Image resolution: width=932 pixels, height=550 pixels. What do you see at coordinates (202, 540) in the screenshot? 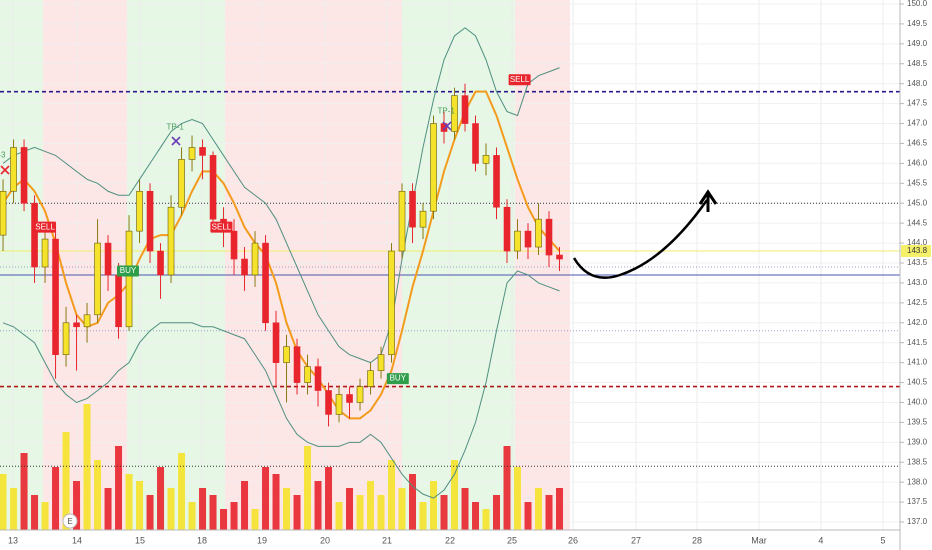
I see `x-tick-label: 18` at bounding box center [202, 540].